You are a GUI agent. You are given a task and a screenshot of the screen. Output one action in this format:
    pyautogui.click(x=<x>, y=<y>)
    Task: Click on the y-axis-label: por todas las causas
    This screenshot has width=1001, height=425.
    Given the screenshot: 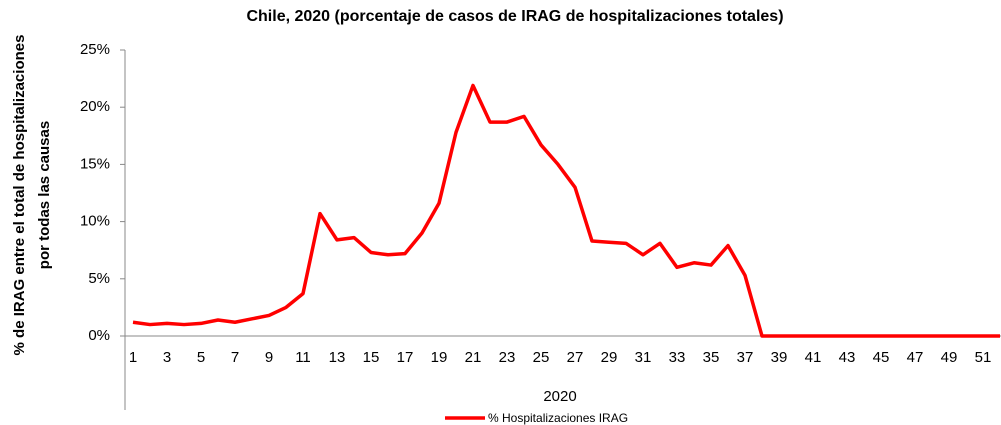 What is the action you would take?
    pyautogui.click(x=44, y=195)
    